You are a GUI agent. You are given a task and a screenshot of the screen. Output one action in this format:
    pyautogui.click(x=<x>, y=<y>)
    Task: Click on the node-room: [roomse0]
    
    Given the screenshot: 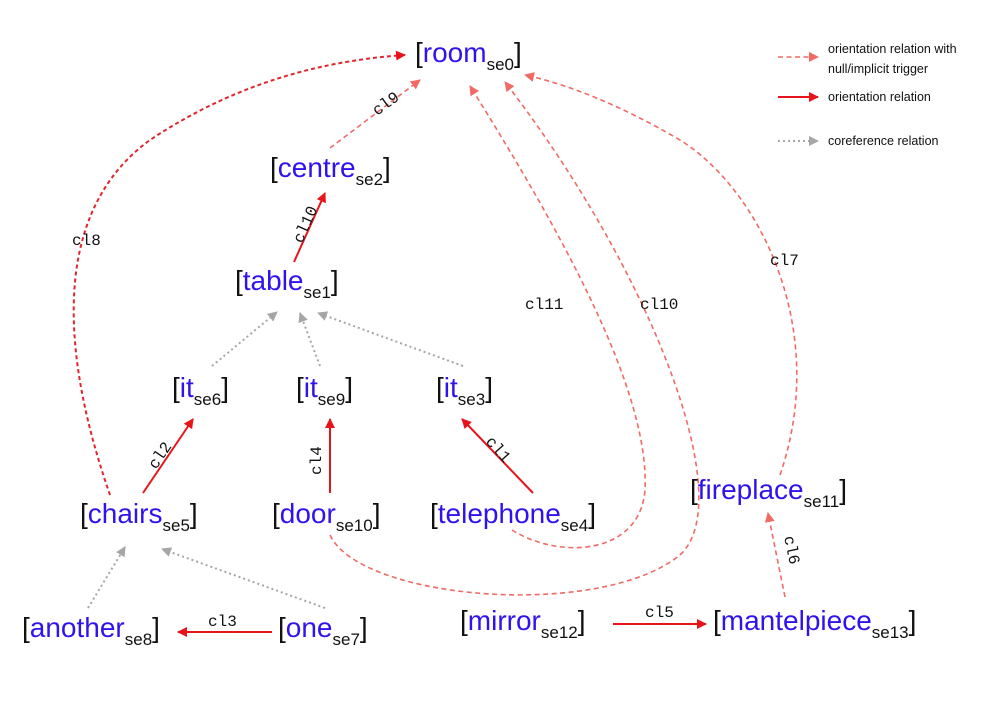 What is the action you would take?
    pyautogui.click(x=468, y=55)
    